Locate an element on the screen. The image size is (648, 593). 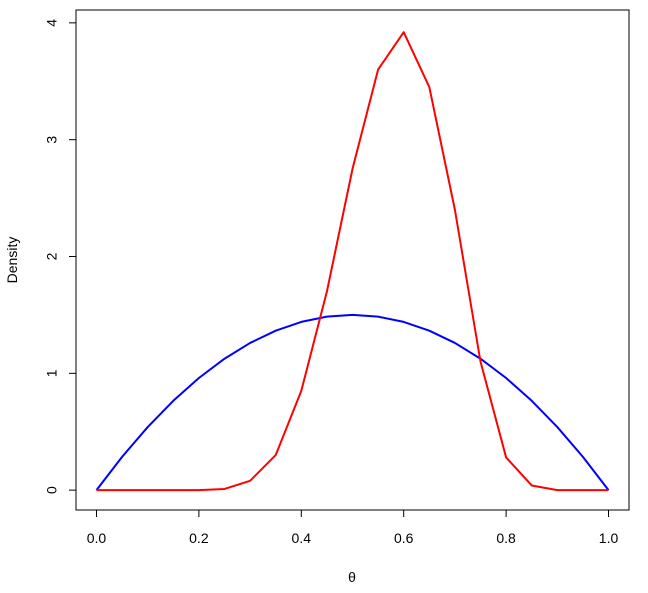
x-tick-label: 0.6 is located at coordinates (404, 538).